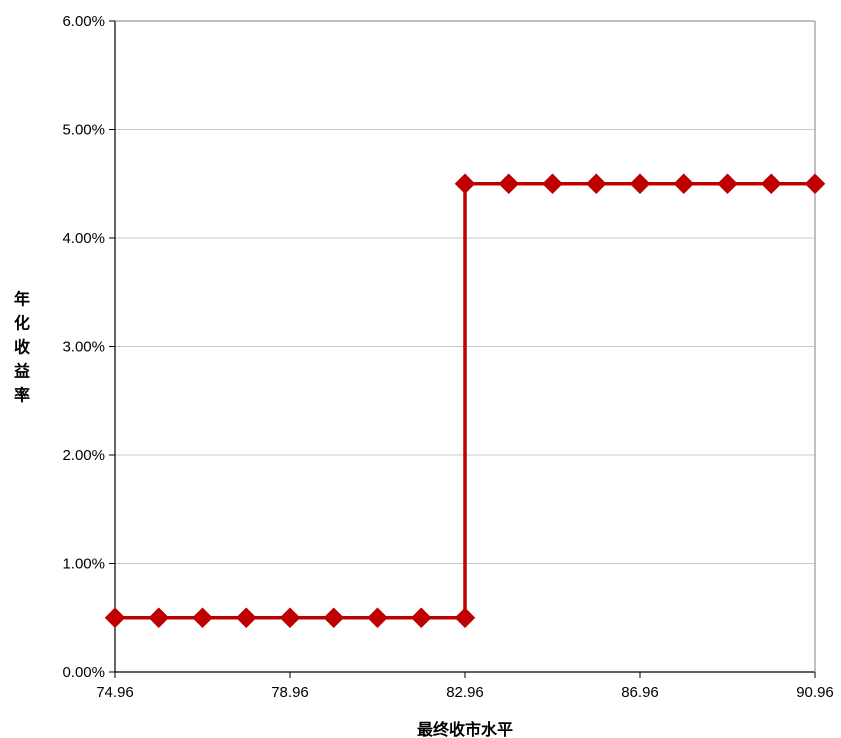  I want to click on x-axis-ticks: 74.96 78.96 82.96 86.96 90.96, so click(465, 686).